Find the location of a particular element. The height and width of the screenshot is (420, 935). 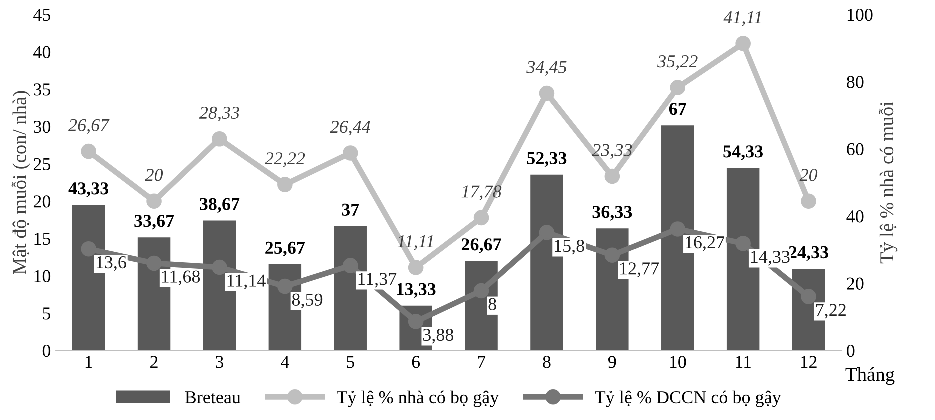

y2-tick-label: 80 is located at coordinates (855, 82).